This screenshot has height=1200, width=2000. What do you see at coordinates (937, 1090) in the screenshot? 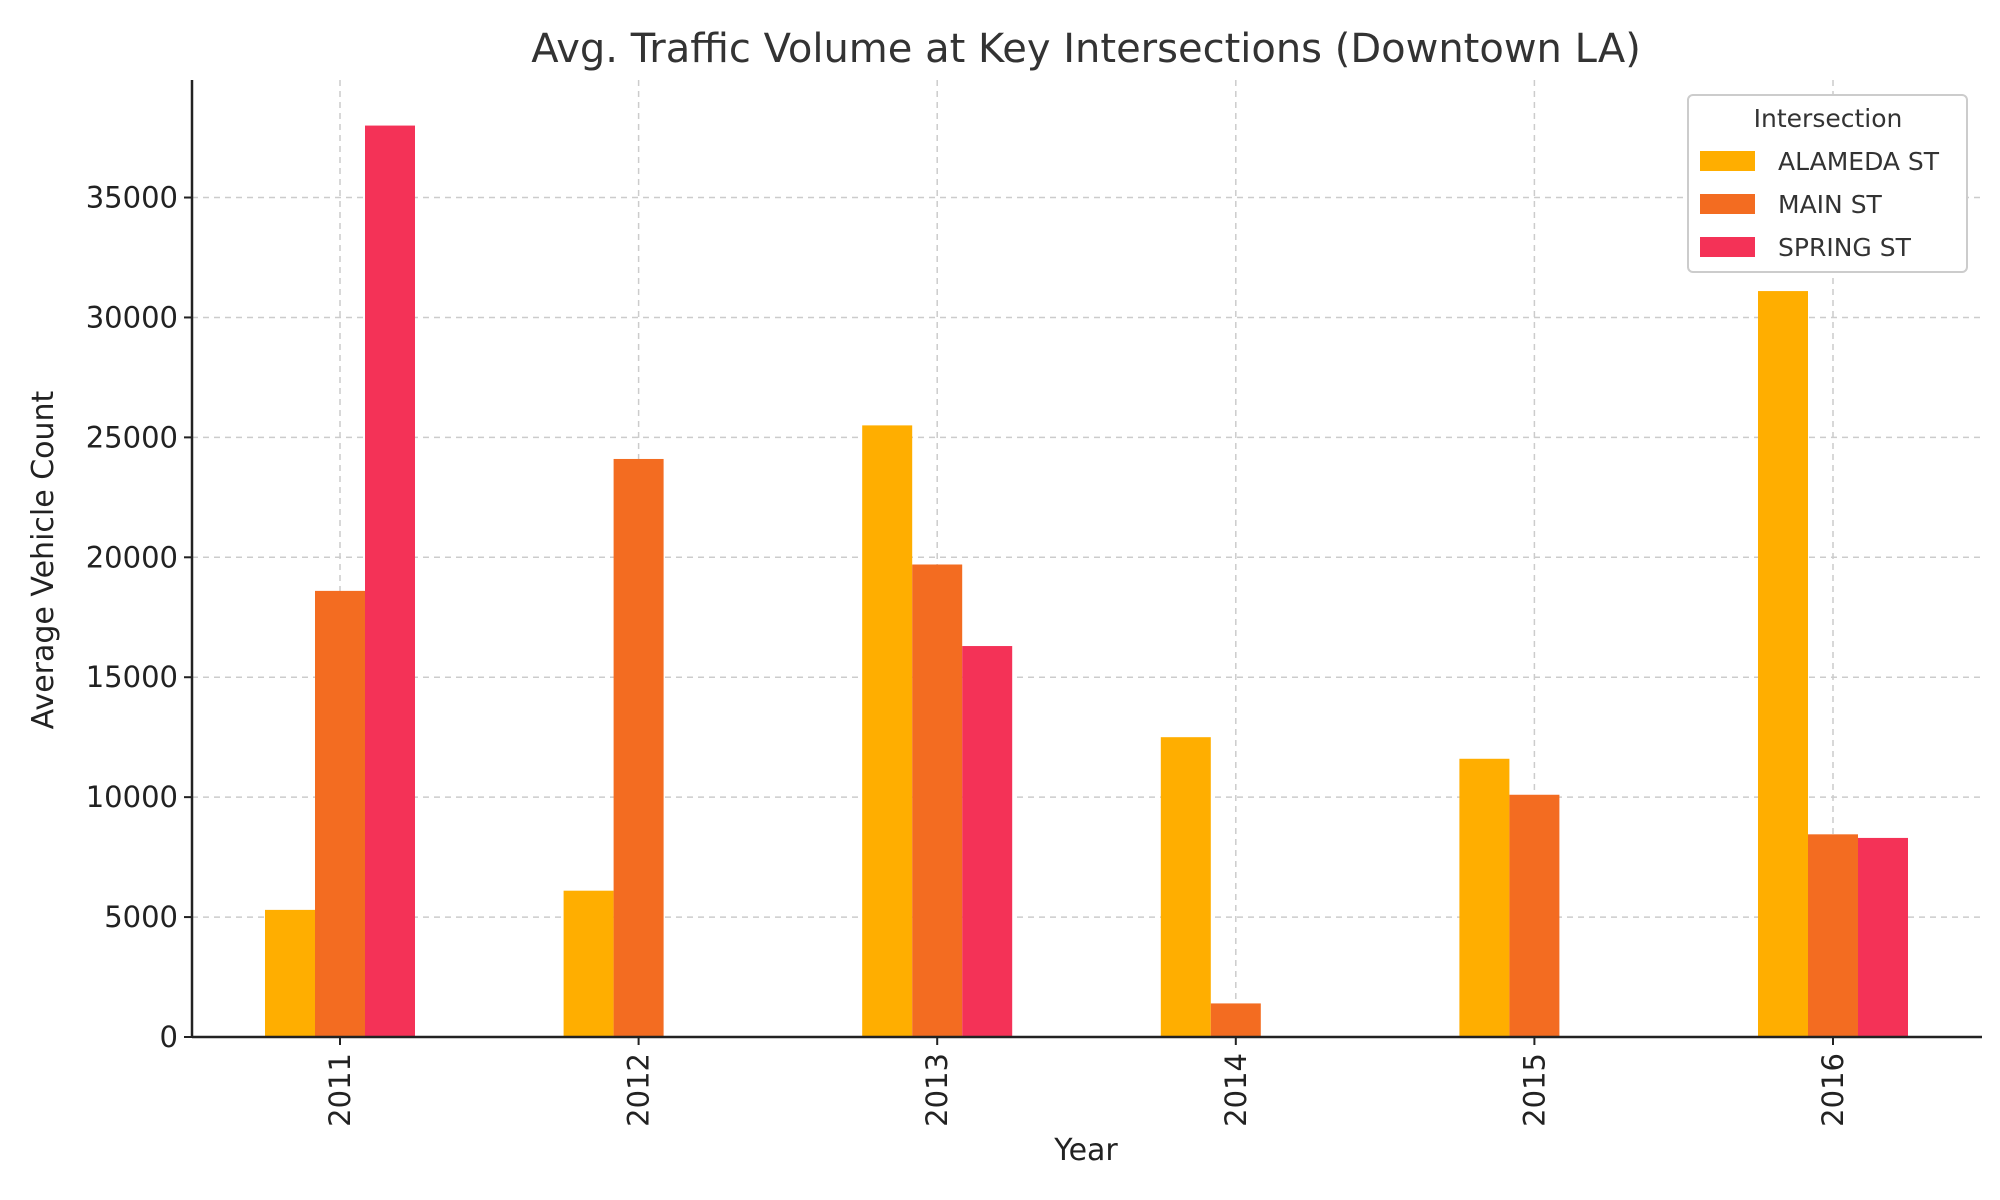
I see `x-tick-label: 2013` at bounding box center [937, 1090].